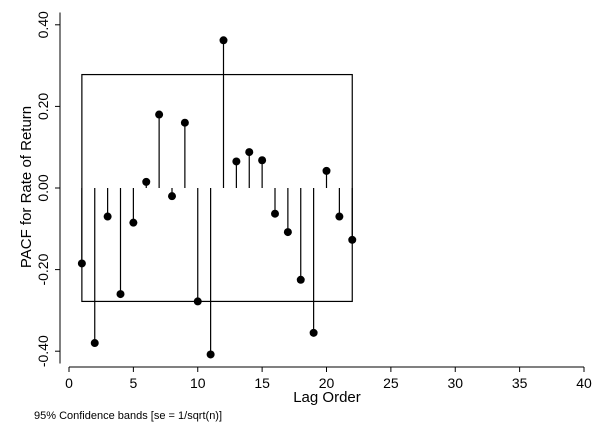  Describe the element at coordinates (455, 383) in the screenshot. I see `x-tick-label: 30` at that location.